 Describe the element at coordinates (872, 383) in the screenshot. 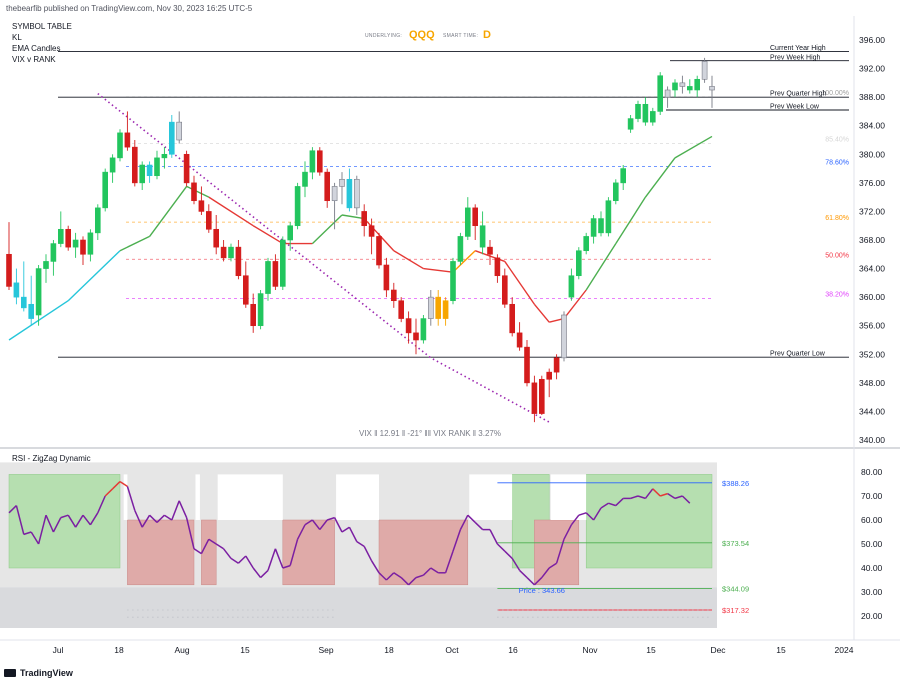

I see `price-tick-label: 348.00` at that location.